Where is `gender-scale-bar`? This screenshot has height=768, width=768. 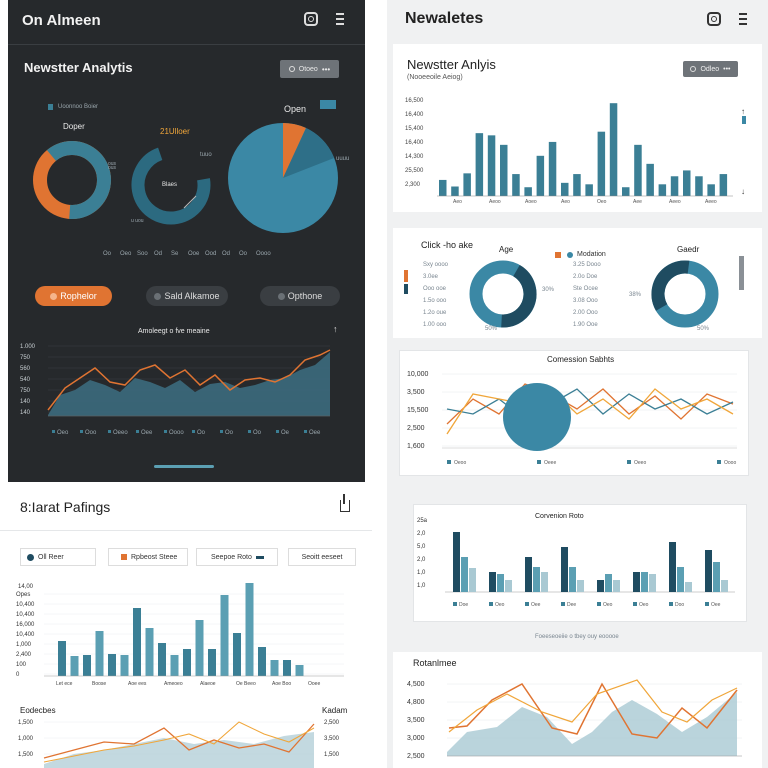
gender-scale-bar is located at coordinates (741, 273).